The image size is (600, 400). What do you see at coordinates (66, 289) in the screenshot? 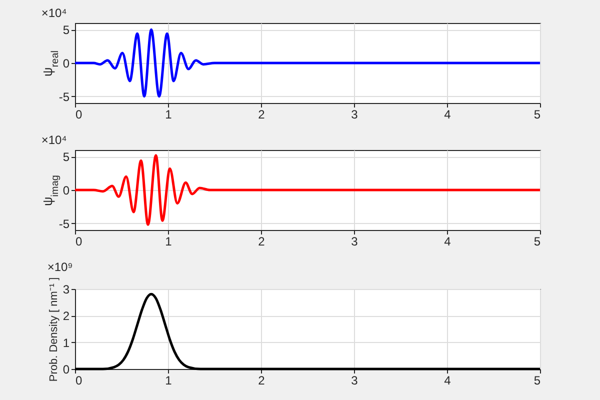
I see `y-tick-label: 3` at bounding box center [66, 289].